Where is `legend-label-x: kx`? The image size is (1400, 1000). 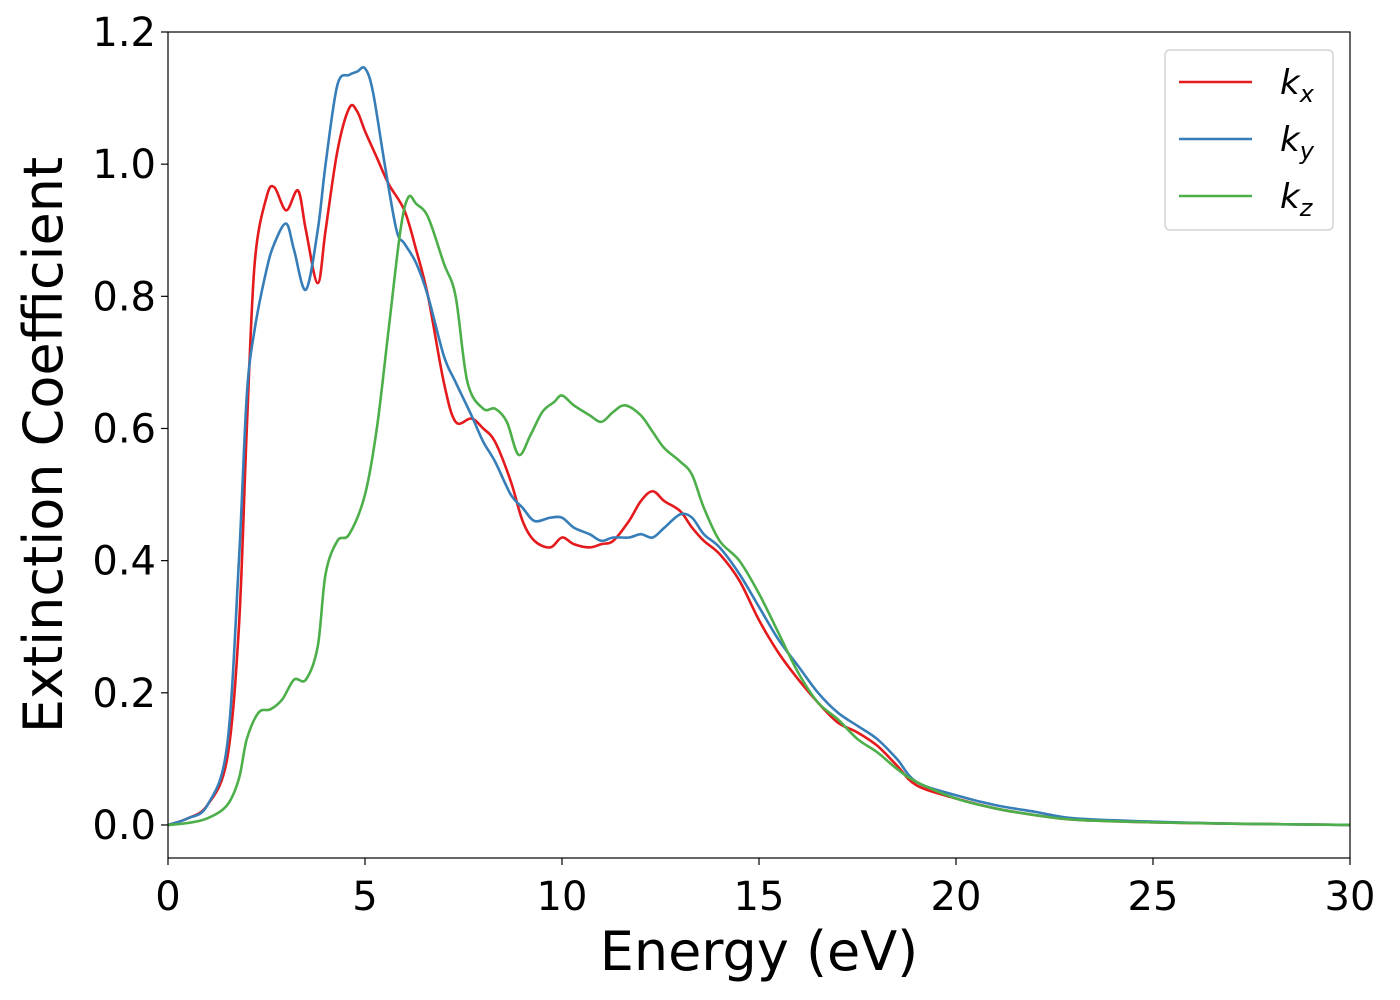 legend-label-x: kx is located at coordinates (1297, 85).